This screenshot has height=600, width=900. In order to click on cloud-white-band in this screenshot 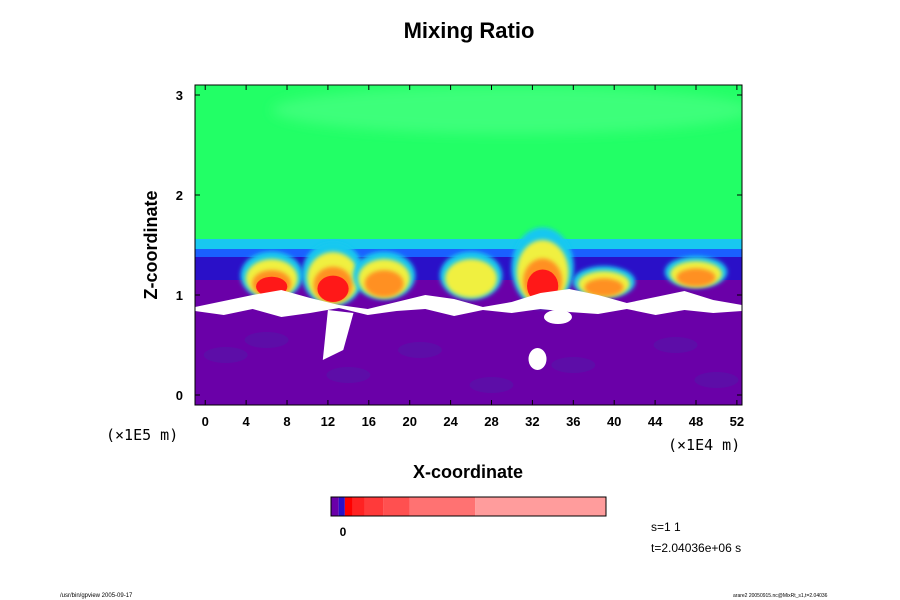, I will do `click(468, 329)`.